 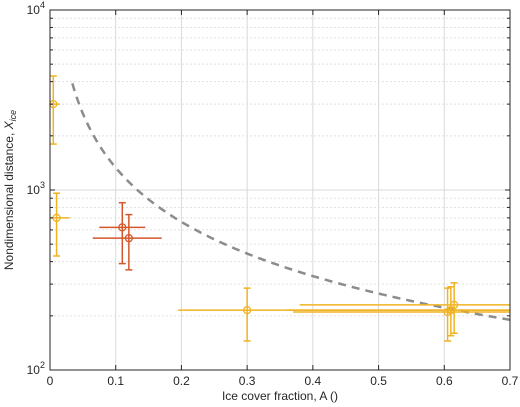 I want to click on y-tick-label: 10², so click(x=36, y=368).